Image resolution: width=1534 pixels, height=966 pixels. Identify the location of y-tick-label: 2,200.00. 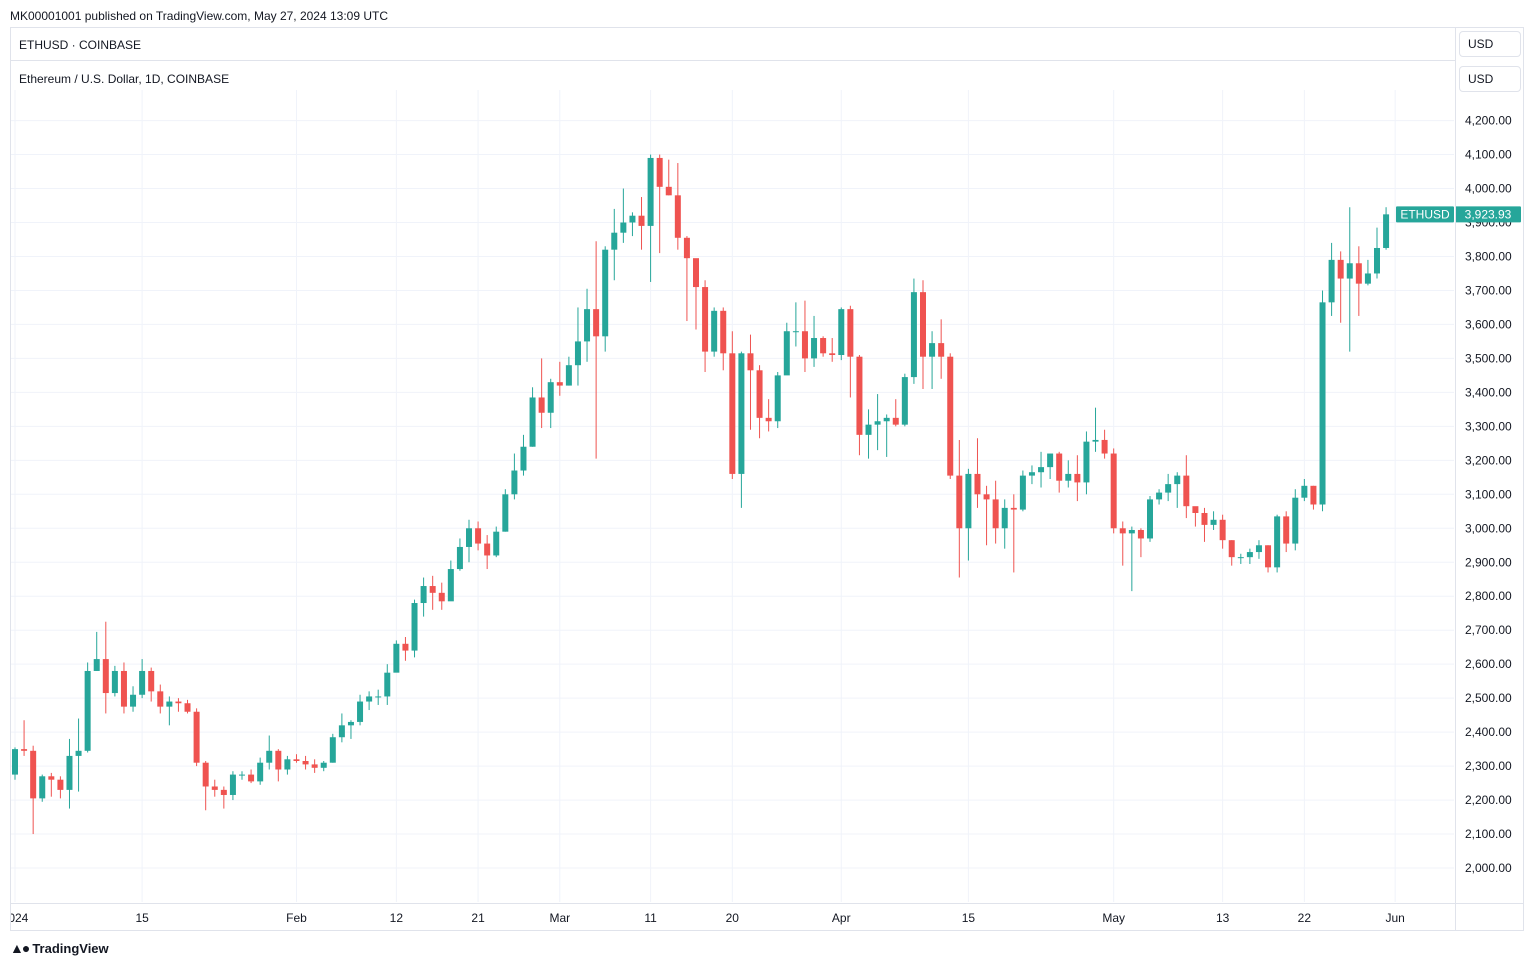
(1488, 800).